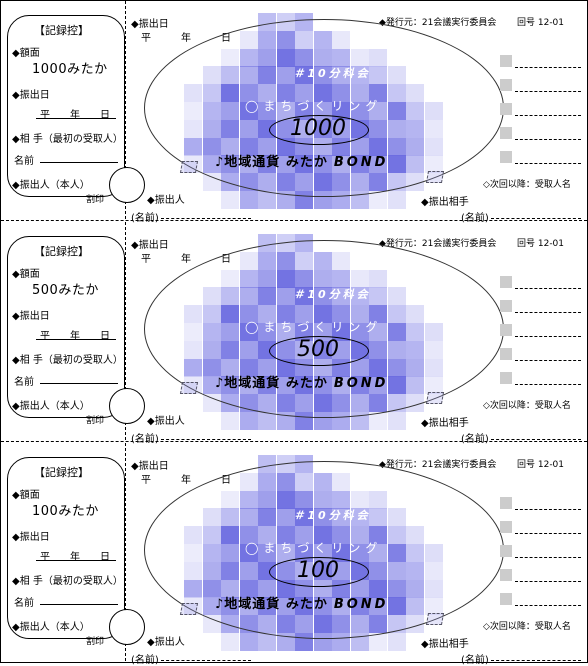  I want to click on voucher-amount: 1000, so click(318, 128).